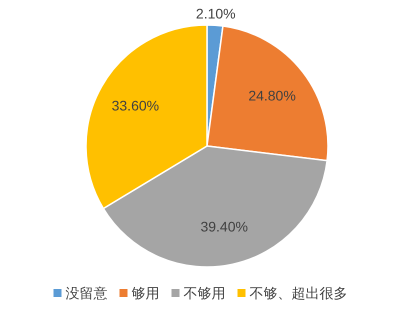 The width and height of the screenshot is (403, 309). Describe the element at coordinates (216, 13) in the screenshot. I see `data-label: 2.10%` at that location.